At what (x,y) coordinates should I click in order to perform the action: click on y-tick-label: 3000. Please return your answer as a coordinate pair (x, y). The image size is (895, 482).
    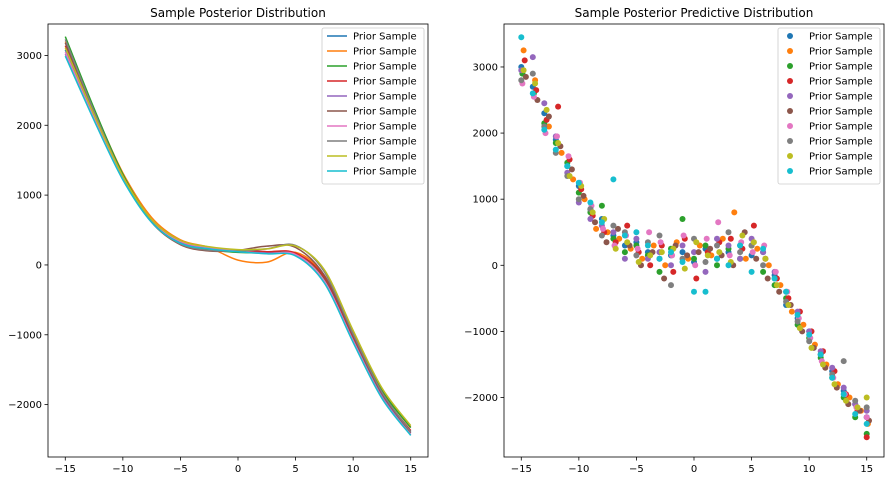
    Looking at the image, I should click on (485, 67).